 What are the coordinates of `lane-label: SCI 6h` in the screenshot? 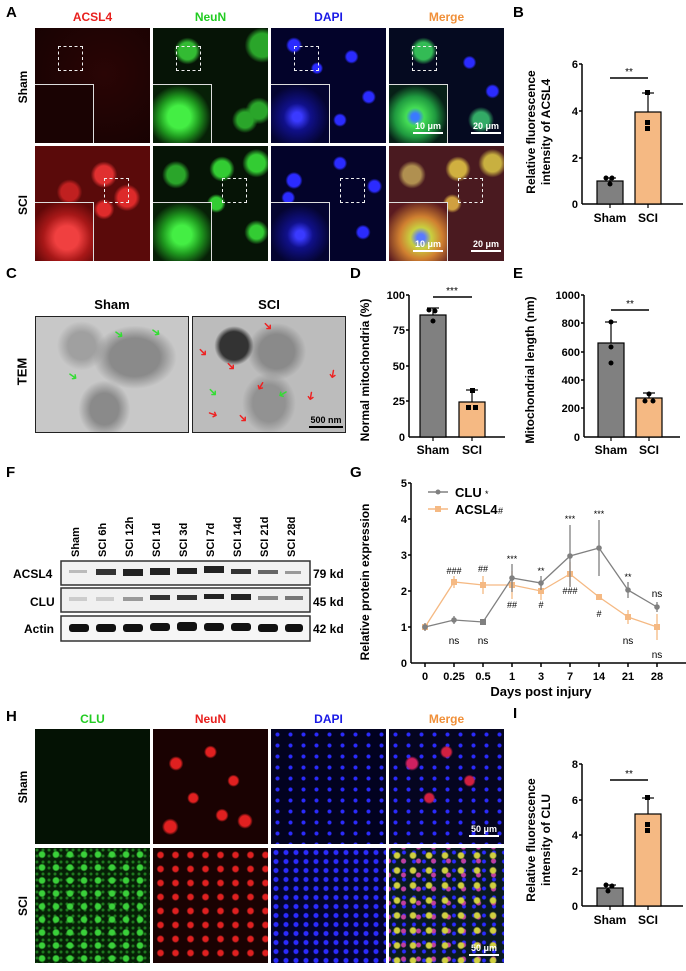 It's located at (103, 539).